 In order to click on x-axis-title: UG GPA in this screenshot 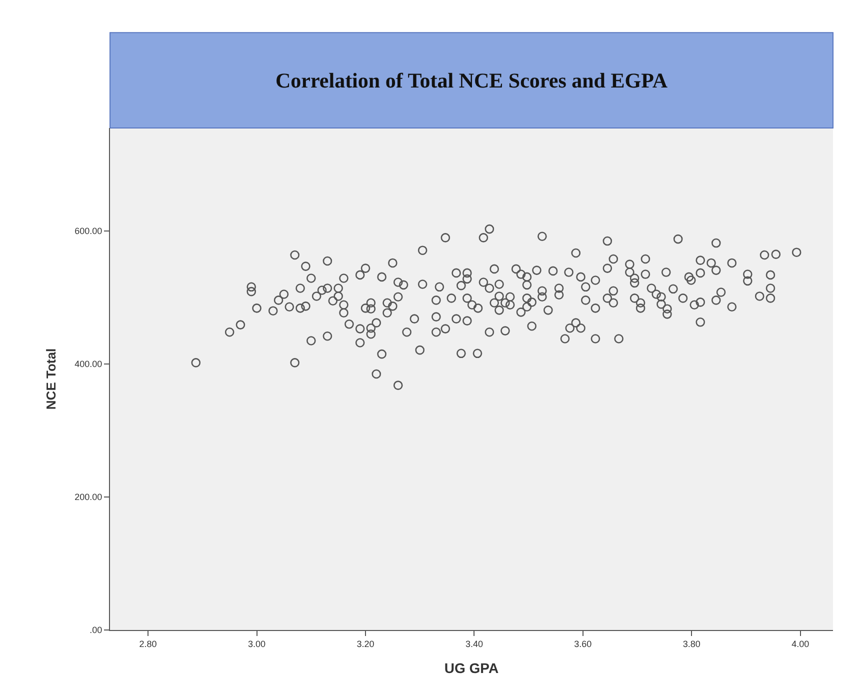, I will do `click(471, 668)`.